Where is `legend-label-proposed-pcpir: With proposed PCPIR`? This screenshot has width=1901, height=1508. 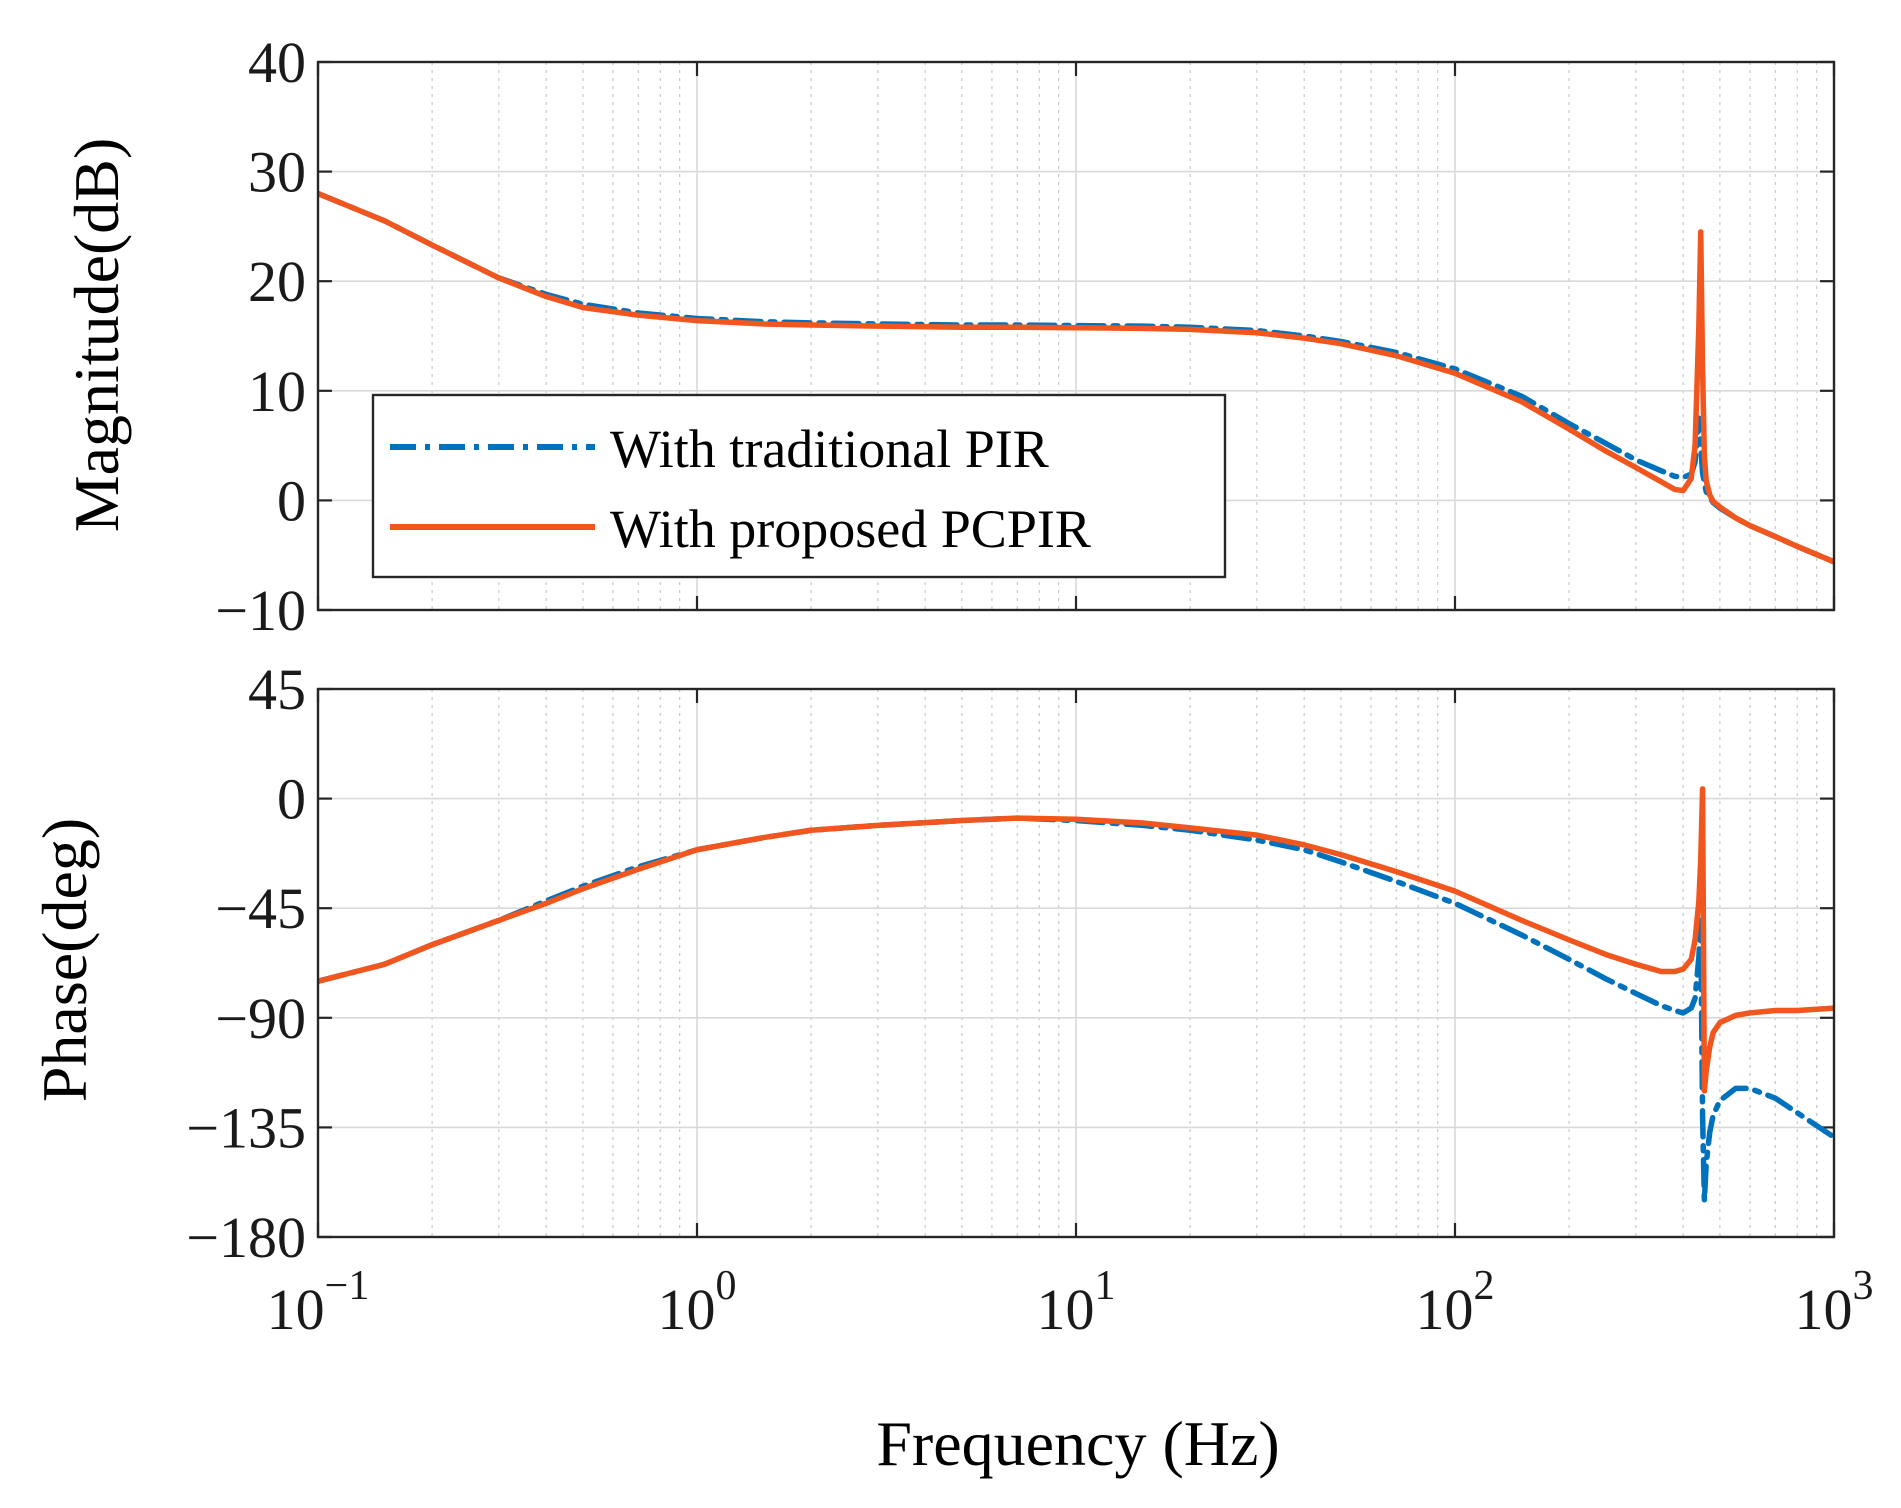
legend-label-proposed-pcpir: With proposed PCPIR is located at coordinates (850, 529).